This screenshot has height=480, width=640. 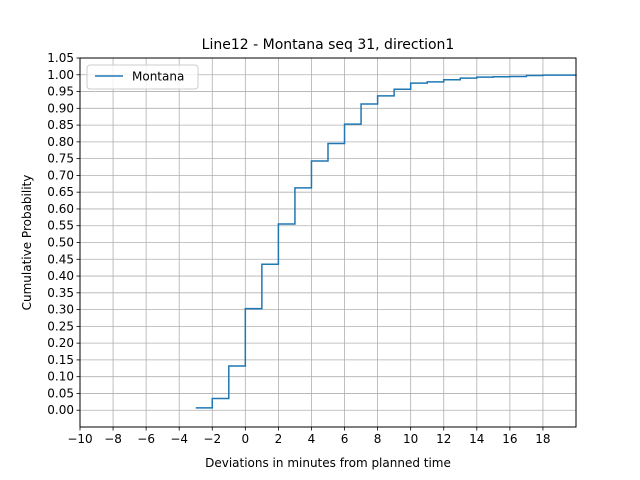 I want to click on y-tick-label: 0.70, so click(x=60, y=175).